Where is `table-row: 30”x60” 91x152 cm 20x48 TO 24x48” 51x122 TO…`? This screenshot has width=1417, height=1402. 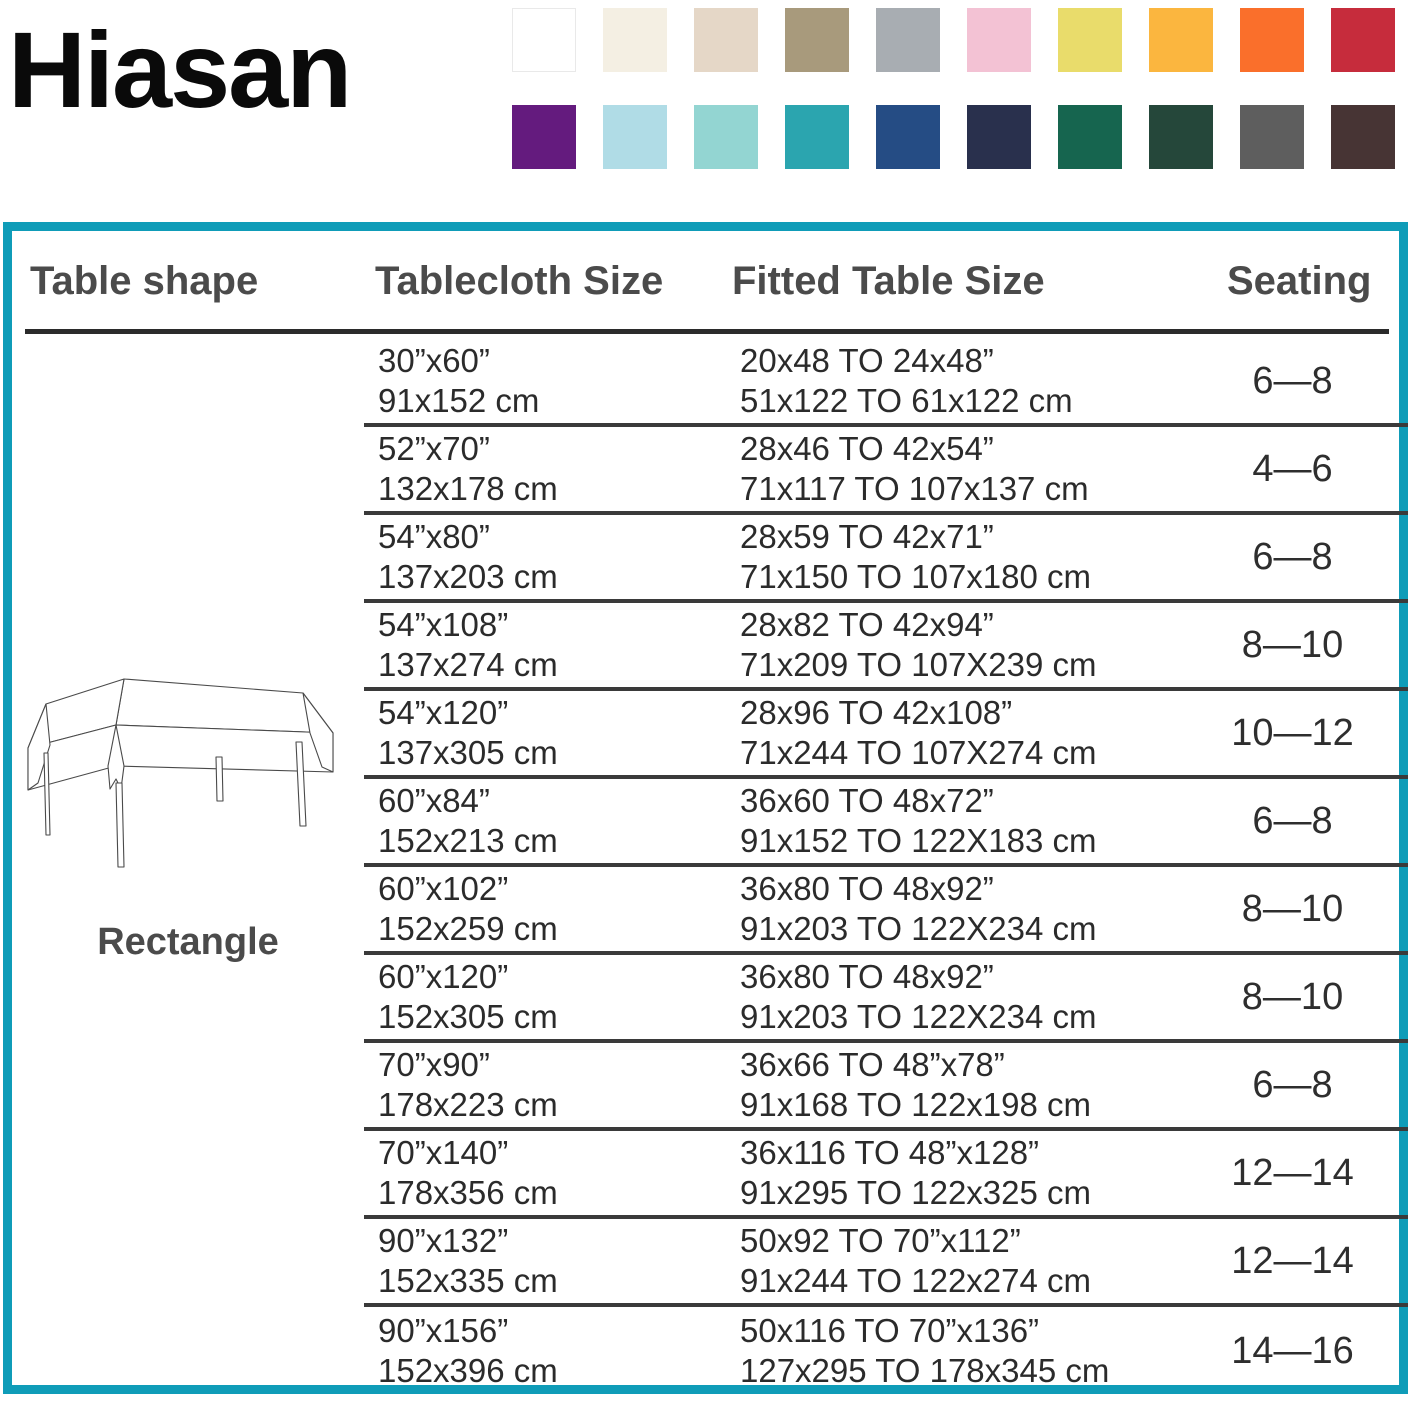
table-row: 30”x60” 91x152 cm 20x48 TO 24x48” 51x122 TO… is located at coordinates (886, 383).